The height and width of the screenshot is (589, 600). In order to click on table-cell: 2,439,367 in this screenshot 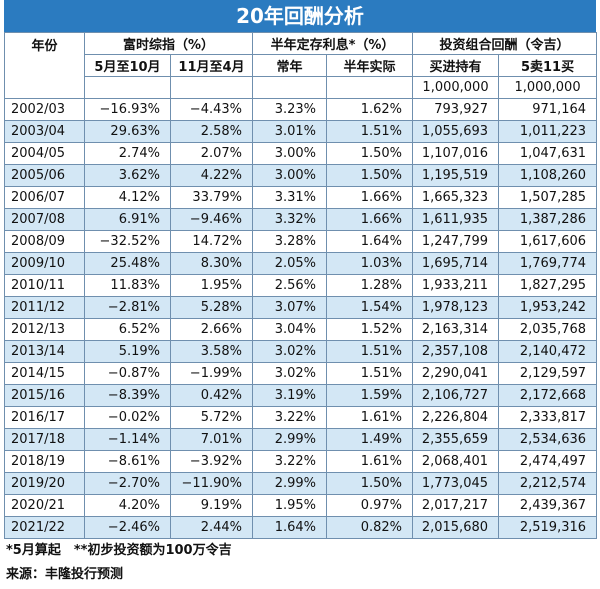, I will do `click(548, 505)`.